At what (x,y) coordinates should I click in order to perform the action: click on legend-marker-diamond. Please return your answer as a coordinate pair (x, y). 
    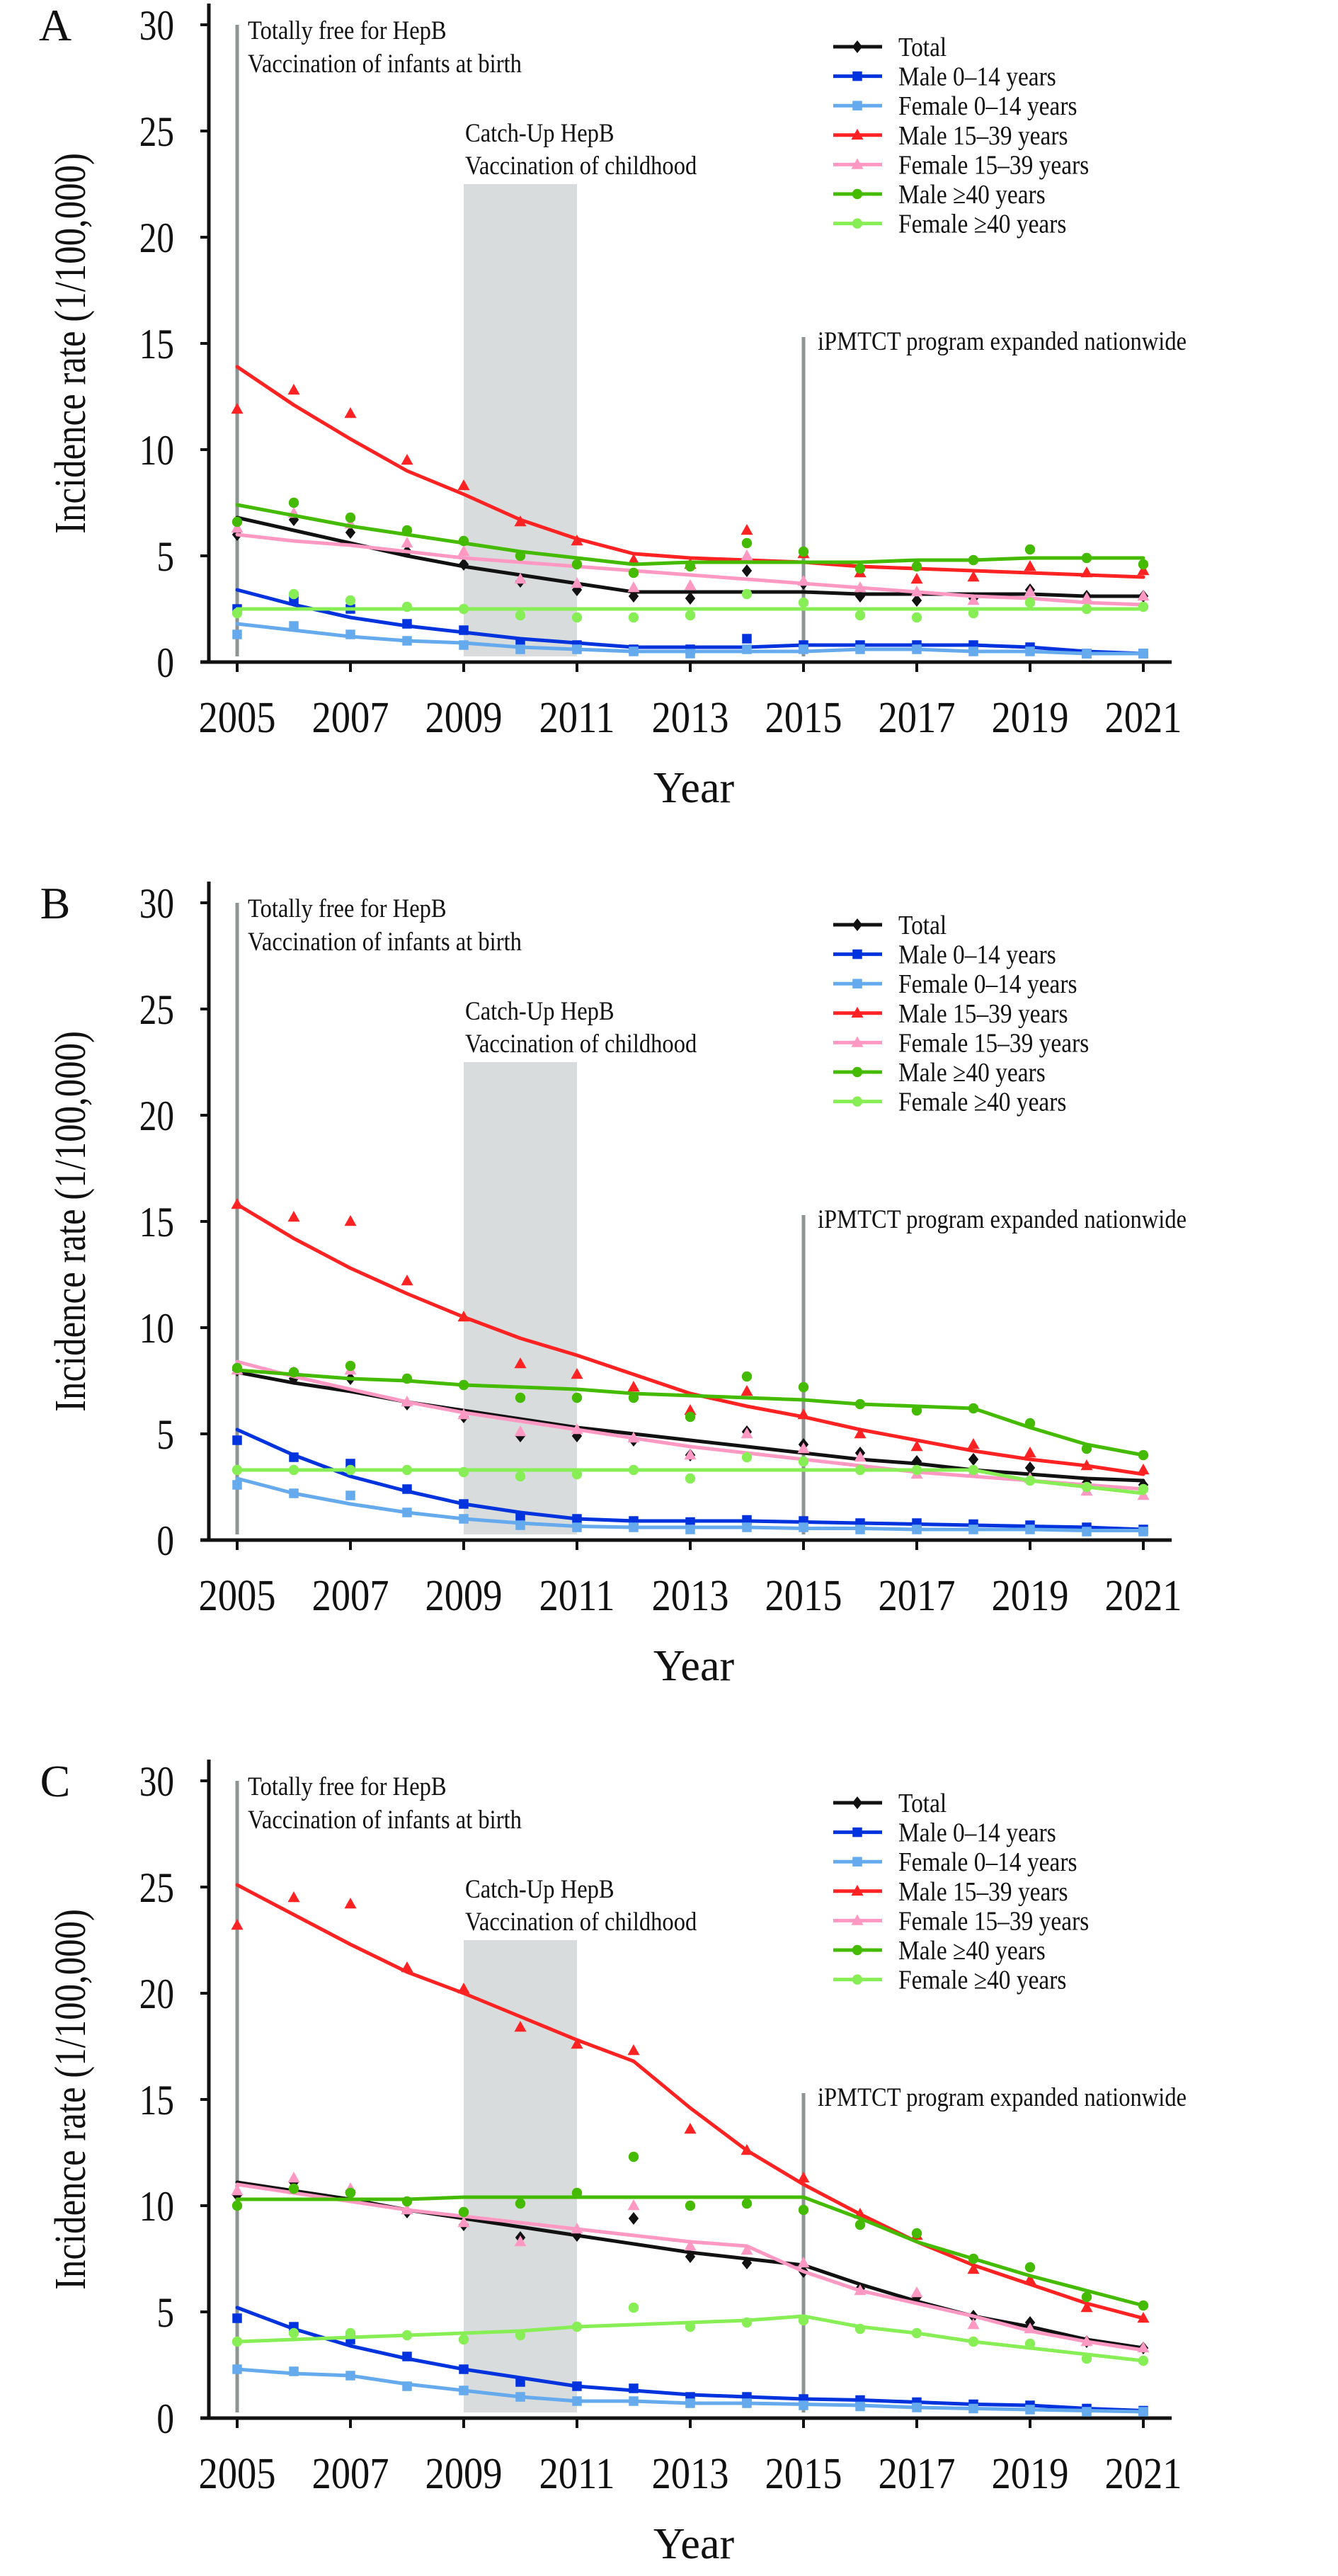
    Looking at the image, I should click on (858, 924).